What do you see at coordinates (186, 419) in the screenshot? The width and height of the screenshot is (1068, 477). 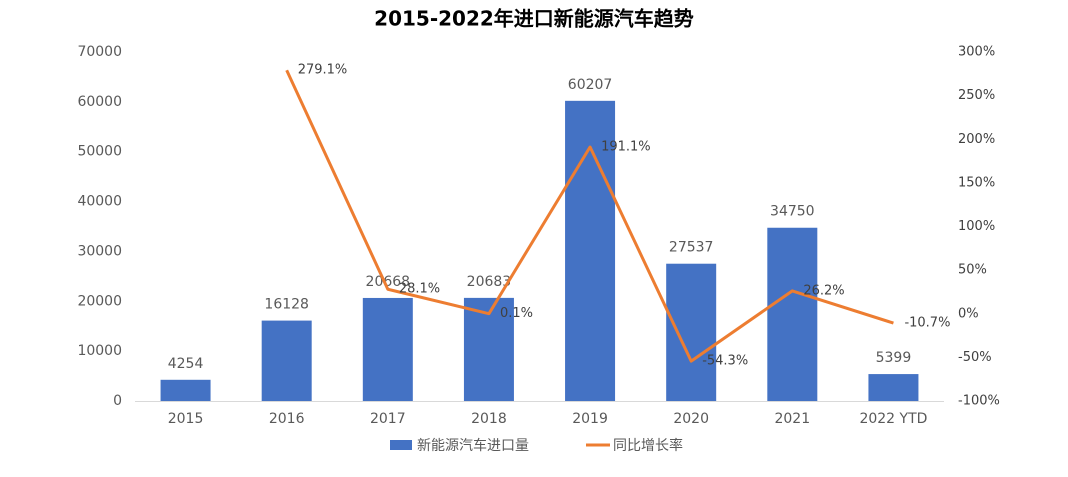 I see `x-tick-label: 2015` at bounding box center [186, 419].